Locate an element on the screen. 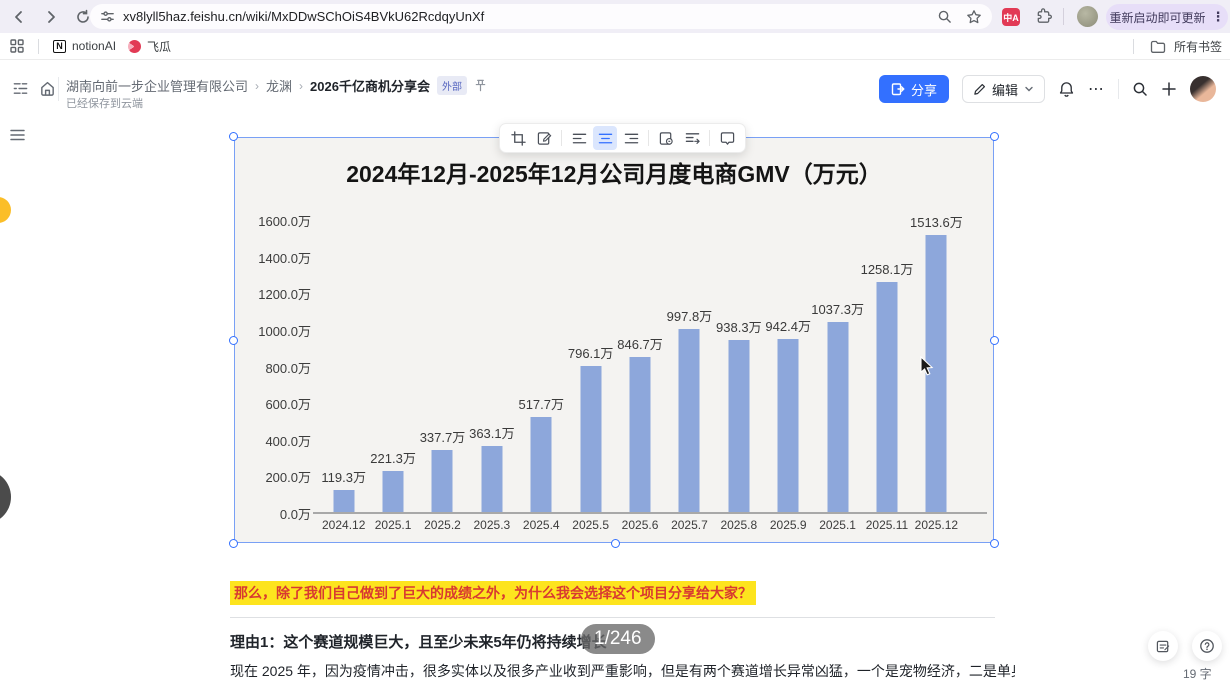 The image size is (1230, 680). resize-handle-bottom is located at coordinates (615, 543).